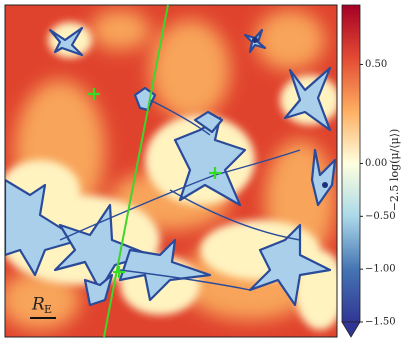  I want to click on colorbar, so click(351, 163).